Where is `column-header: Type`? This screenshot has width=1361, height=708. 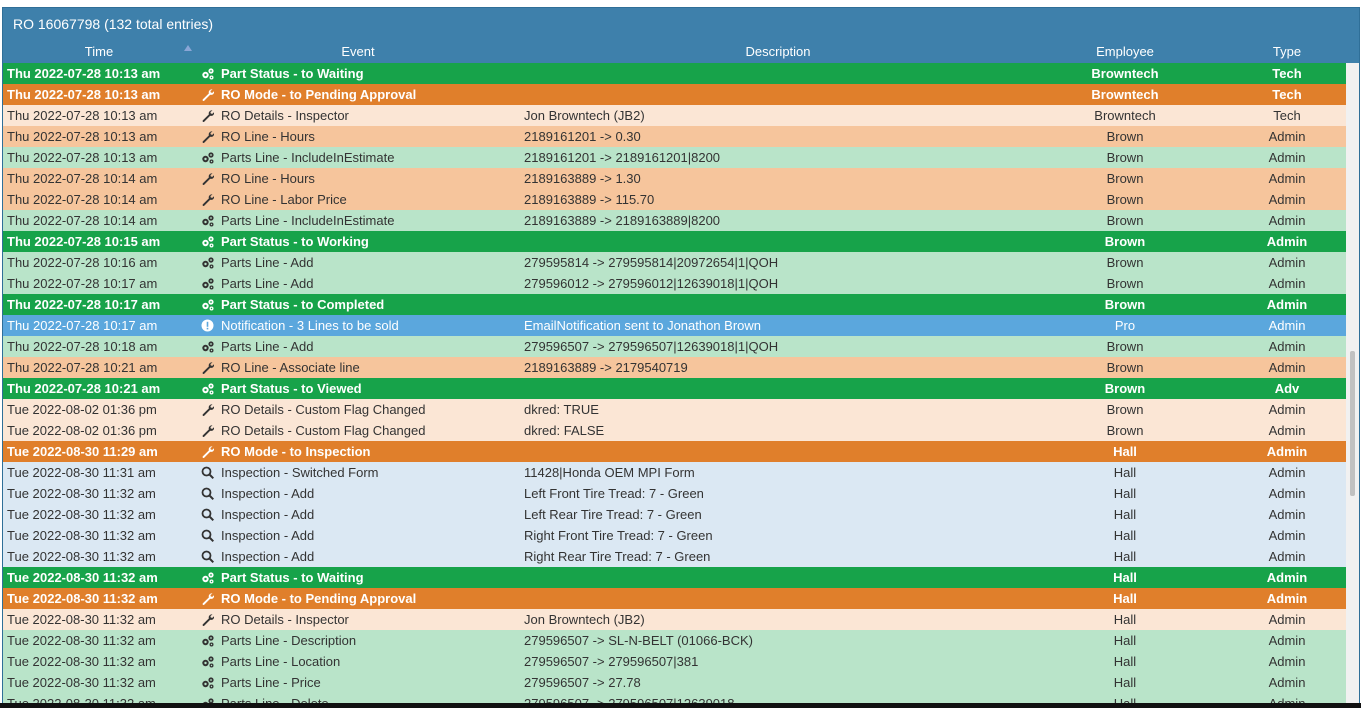
column-header: Type is located at coordinates (1287, 51).